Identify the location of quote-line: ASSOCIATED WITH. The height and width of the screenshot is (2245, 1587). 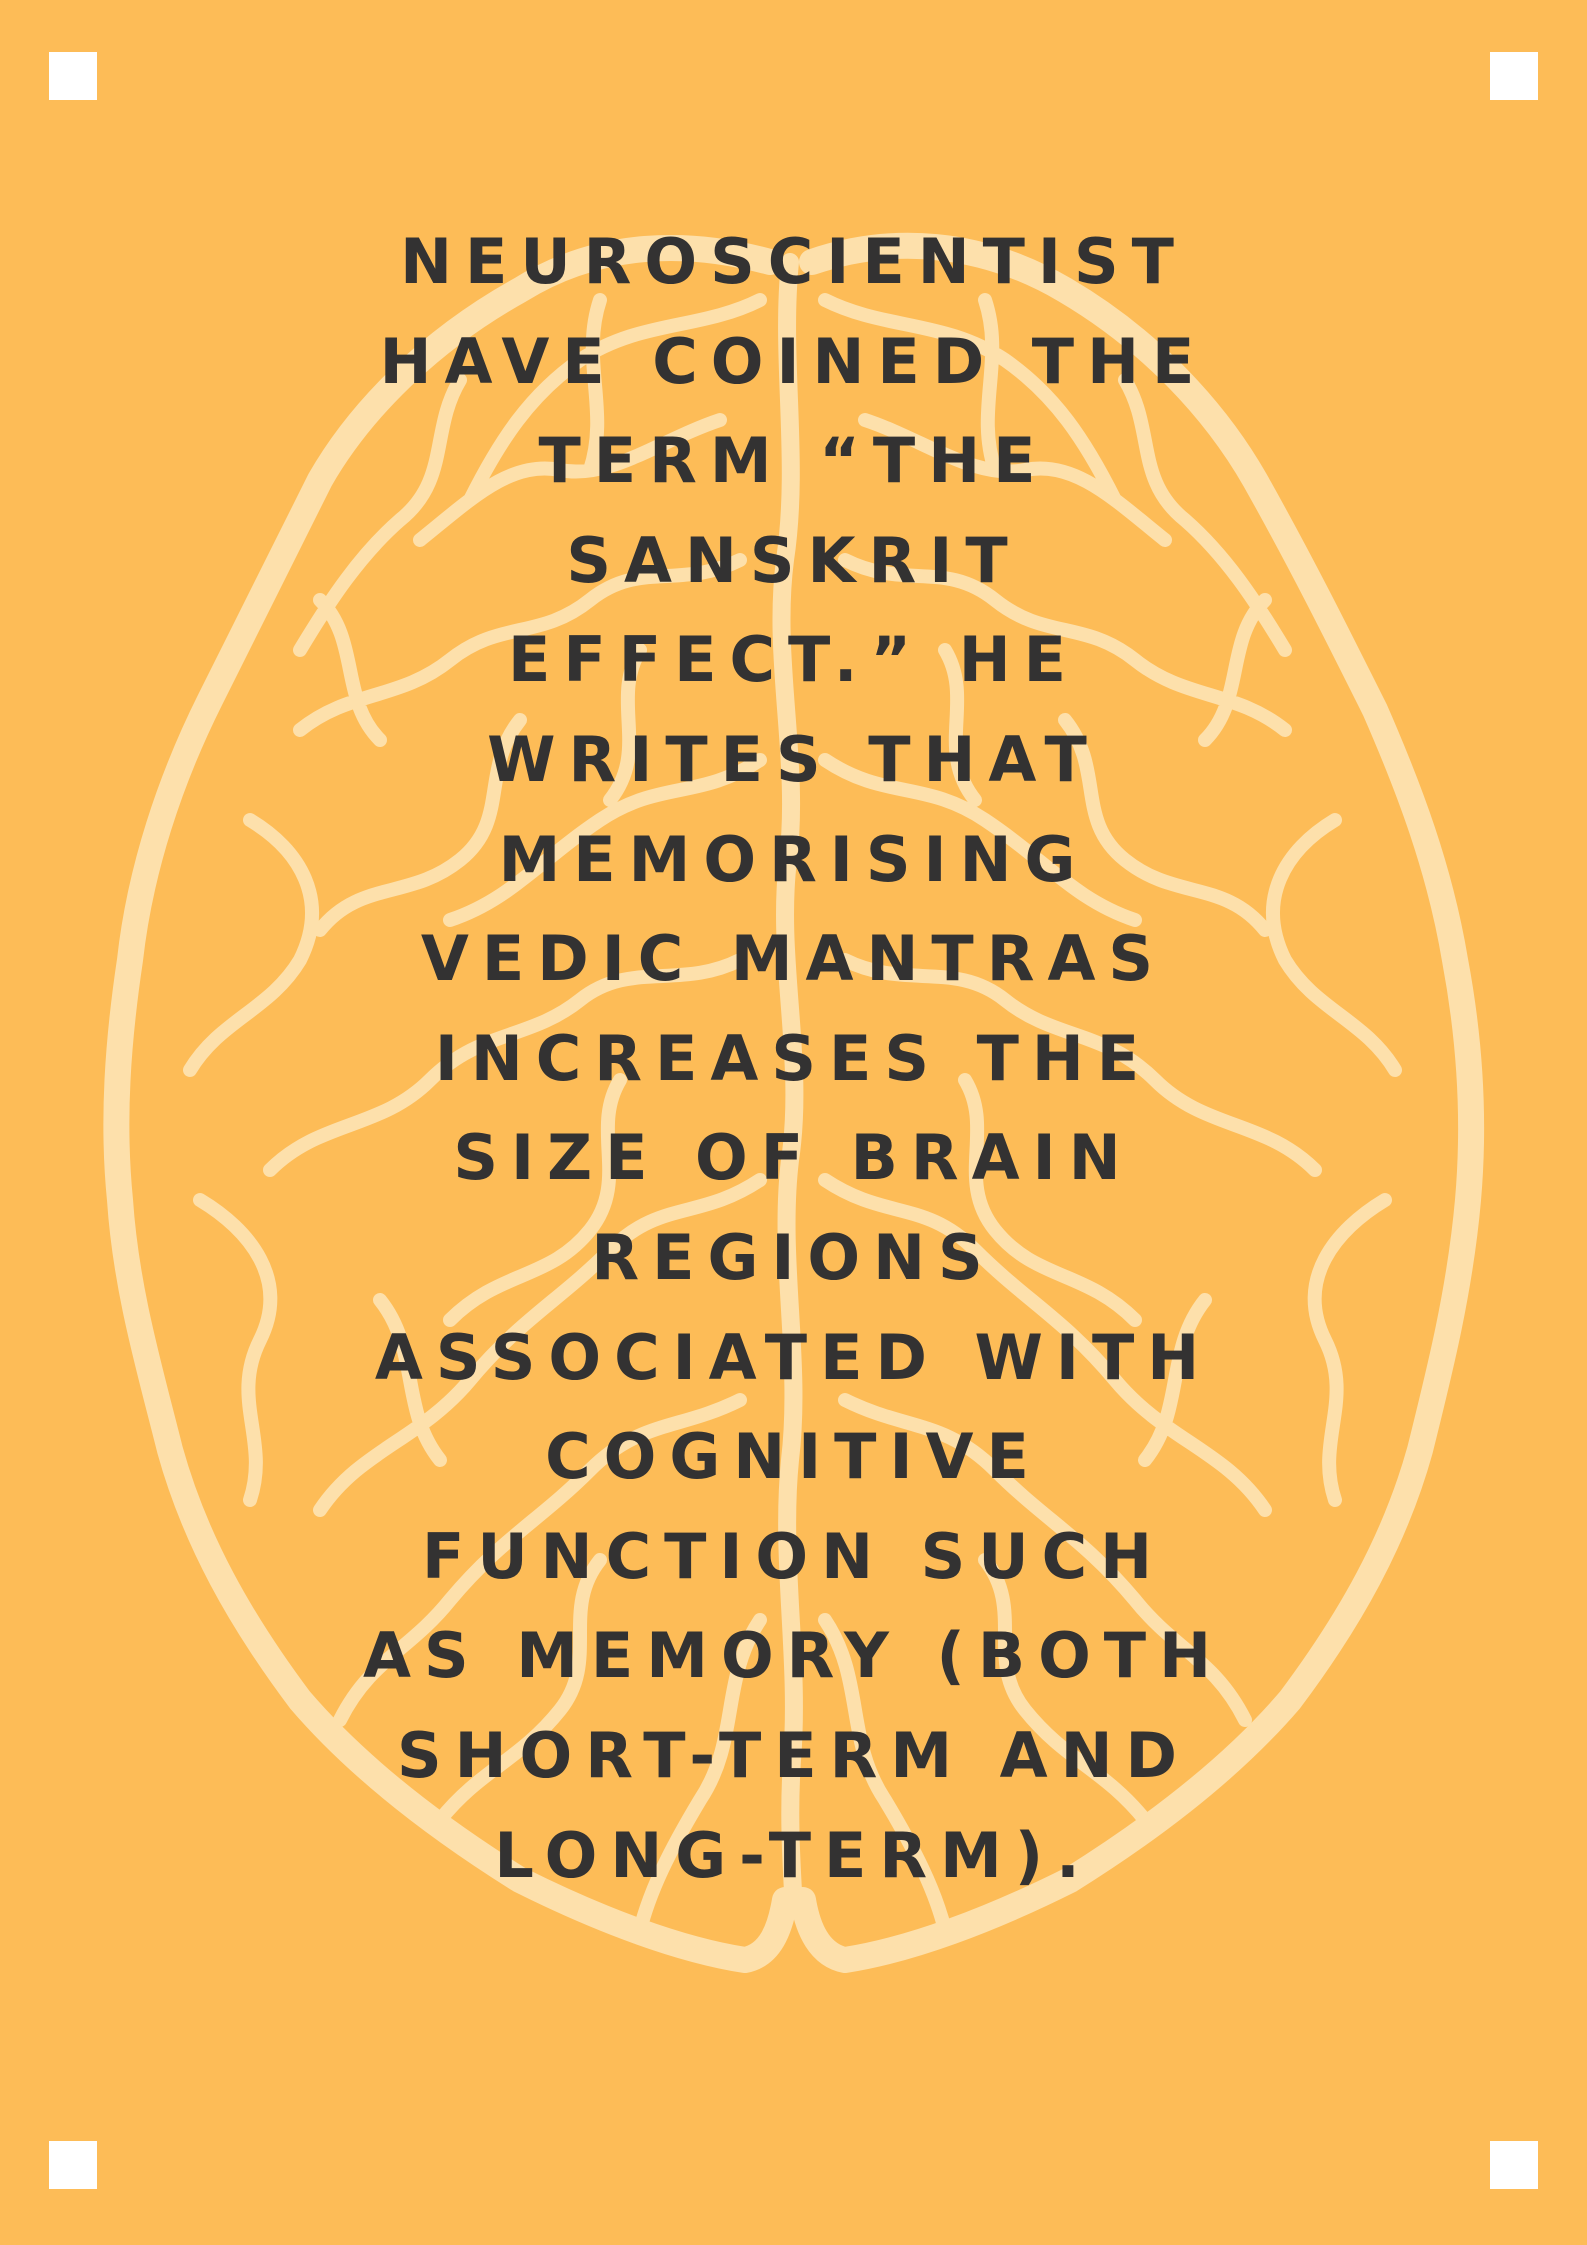
(793, 1357).